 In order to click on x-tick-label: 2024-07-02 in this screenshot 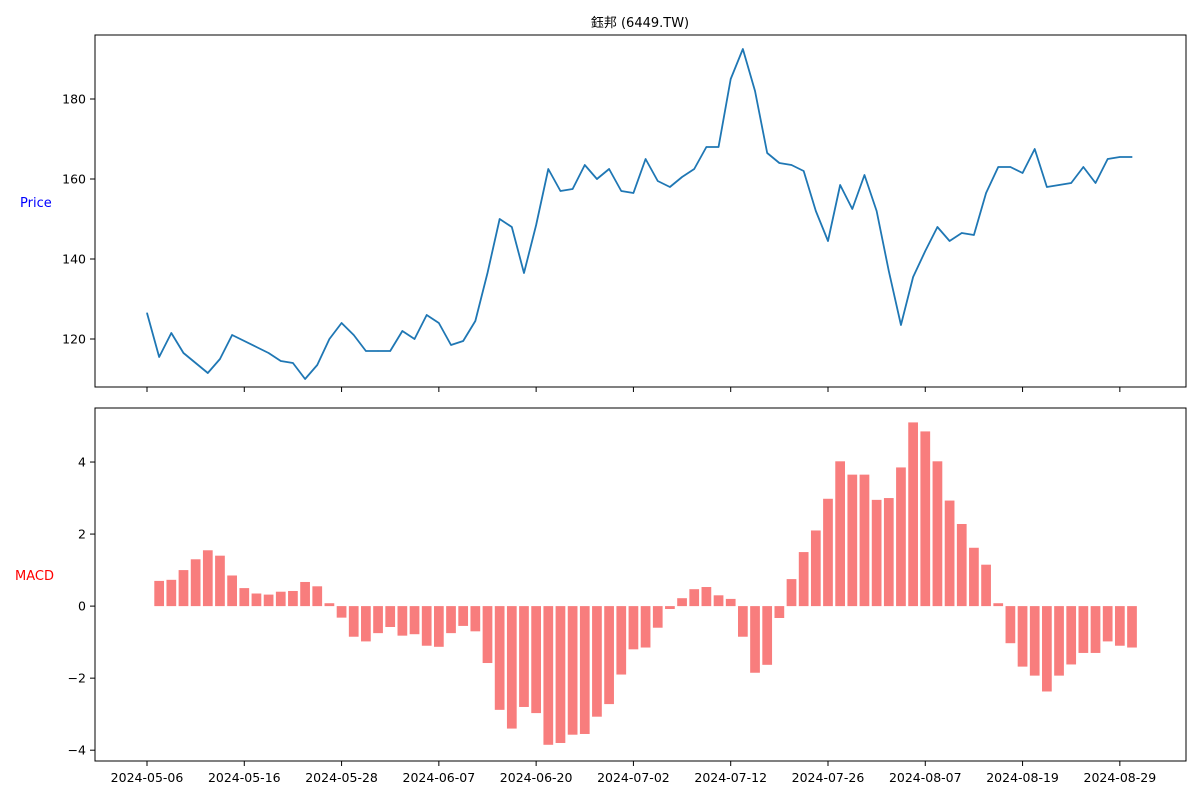, I will do `click(633, 777)`.